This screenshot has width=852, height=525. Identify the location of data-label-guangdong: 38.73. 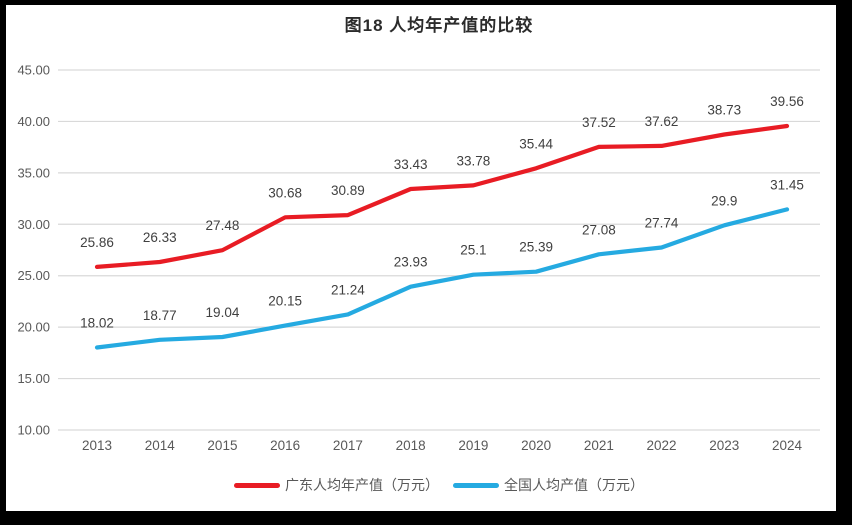
(724, 109).